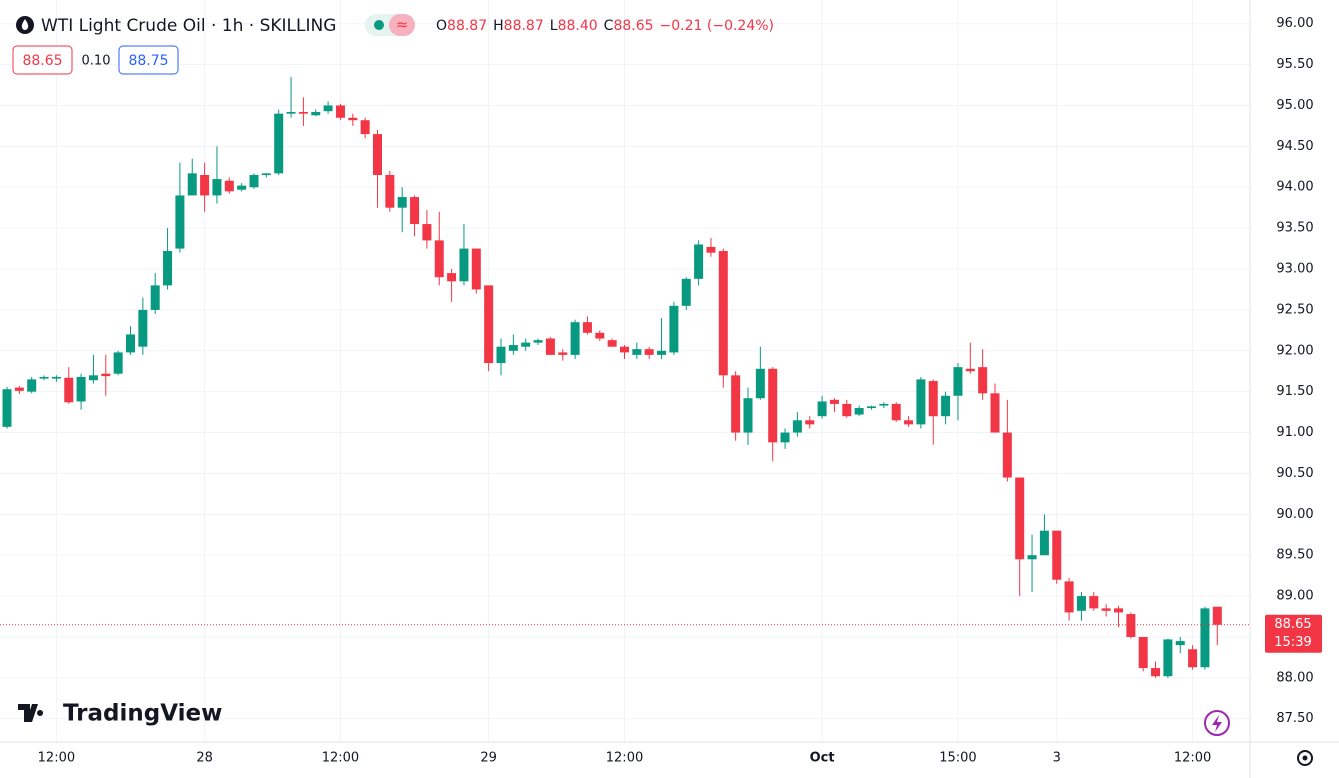  What do you see at coordinates (188, 26) in the screenshot?
I see `chart-title: WTI Light Crude Oil · 1h · SKILLING` at bounding box center [188, 26].